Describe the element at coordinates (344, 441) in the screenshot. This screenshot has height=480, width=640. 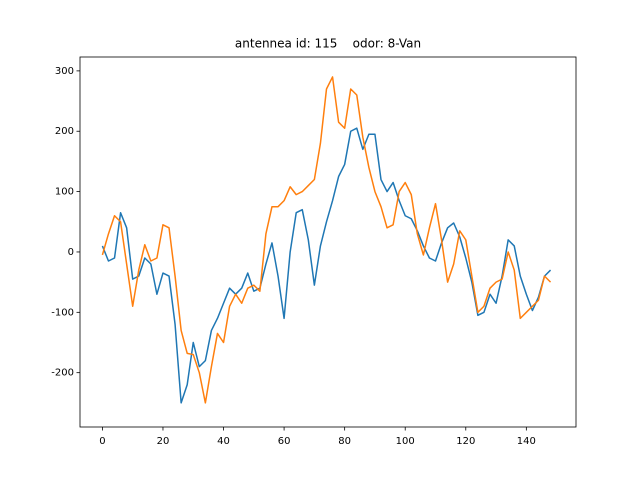
I see `x-tick-label: 80` at that location.